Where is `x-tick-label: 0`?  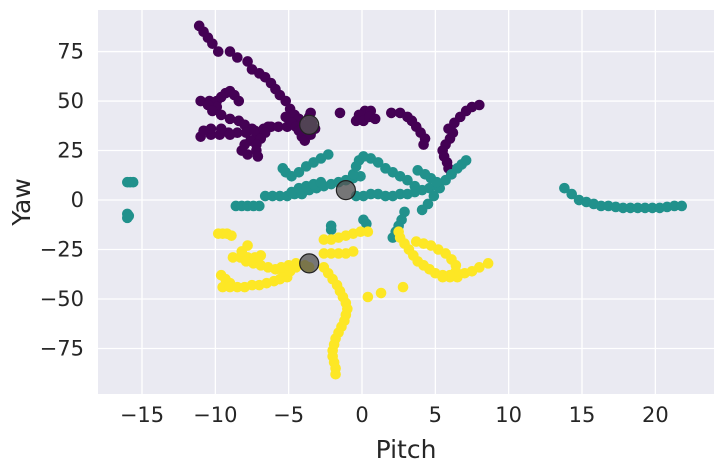
x-tick-label: 0 is located at coordinates (361, 415).